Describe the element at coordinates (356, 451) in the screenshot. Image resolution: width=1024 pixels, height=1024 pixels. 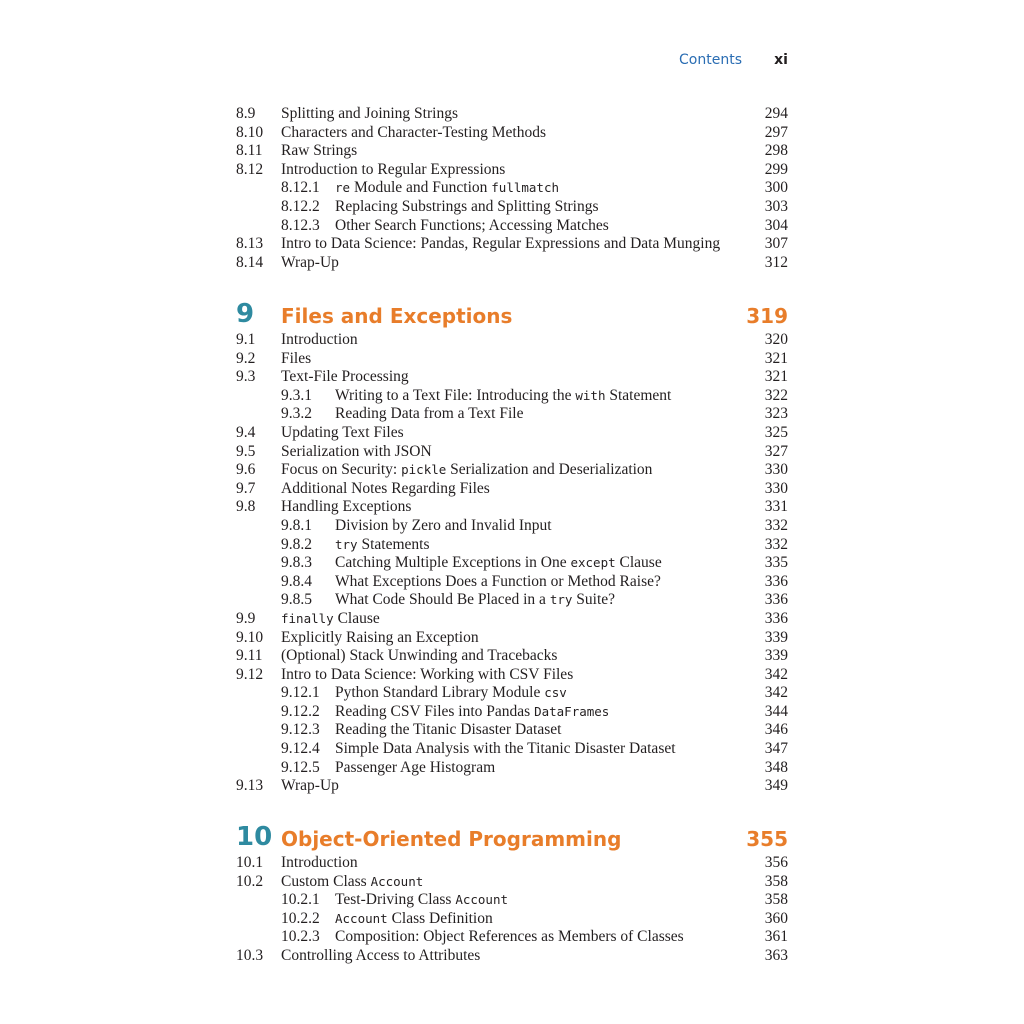
I see `title-text: Serialization with JSON` at that location.